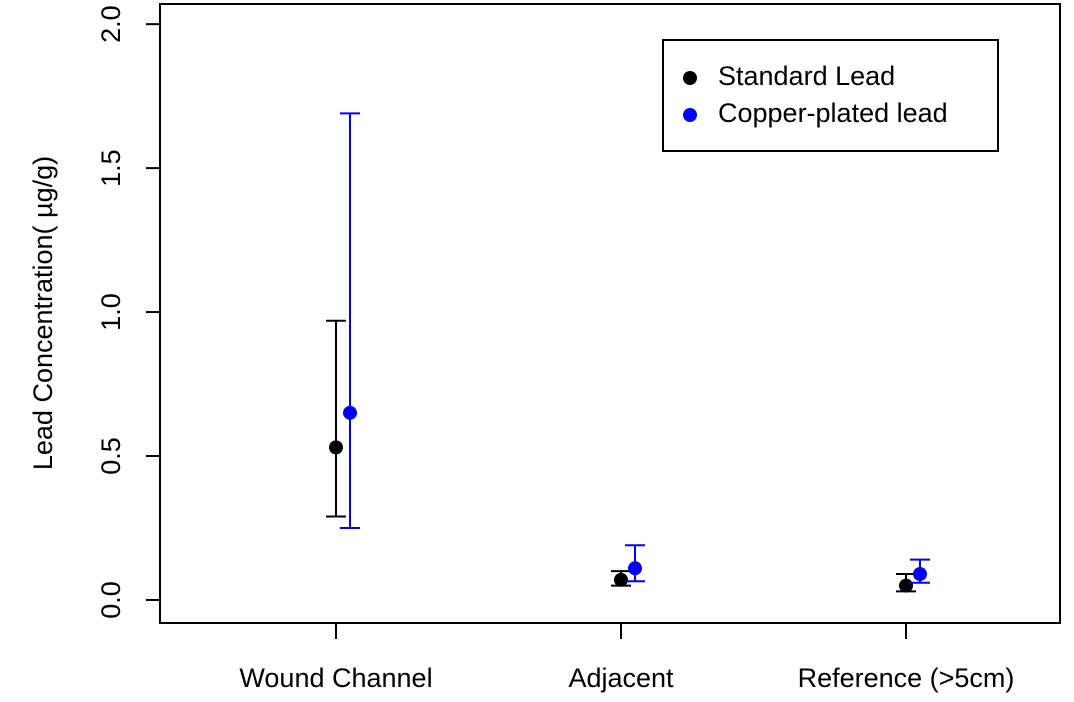 Image resolution: width=1074 pixels, height=702 pixels. Describe the element at coordinates (621, 678) in the screenshot. I see `x-tick-label: Adjacent` at that location.